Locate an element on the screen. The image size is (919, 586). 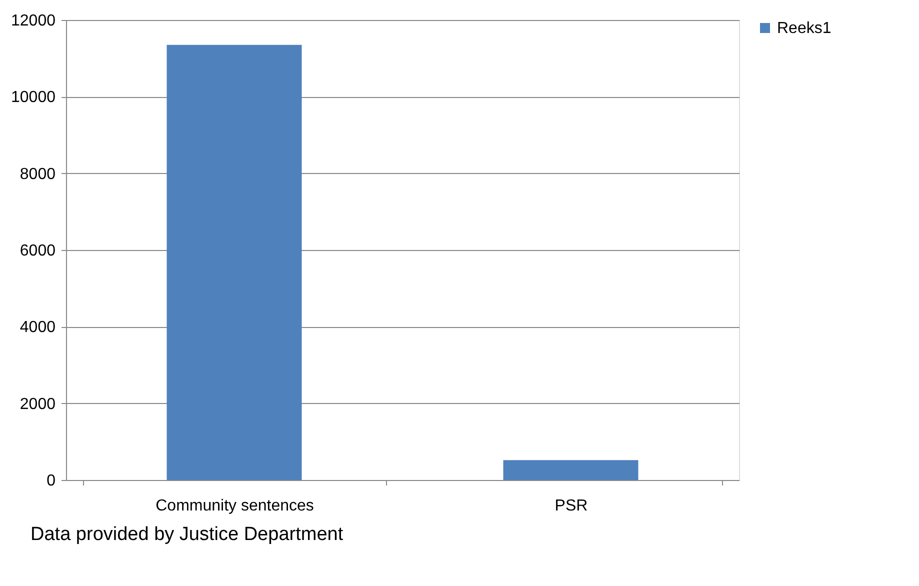
legend-label: Reeks1 is located at coordinates (804, 28).